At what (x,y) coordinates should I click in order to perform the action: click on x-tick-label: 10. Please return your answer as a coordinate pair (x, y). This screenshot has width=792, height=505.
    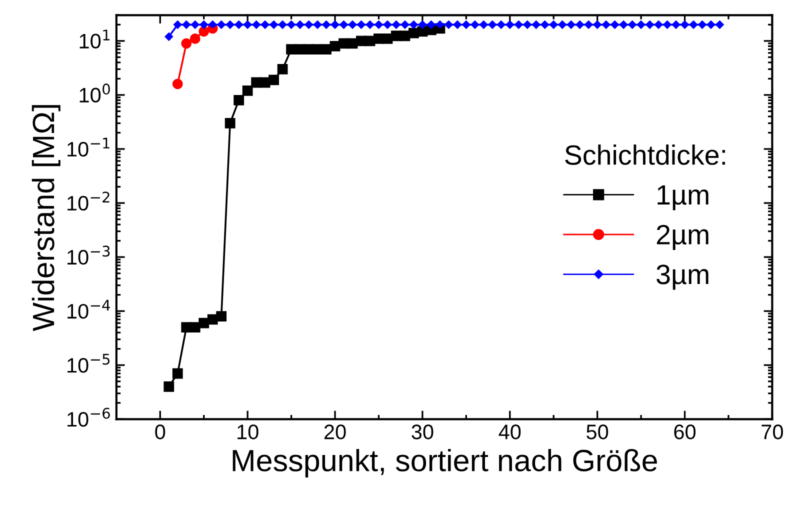
    Looking at the image, I should click on (248, 432).